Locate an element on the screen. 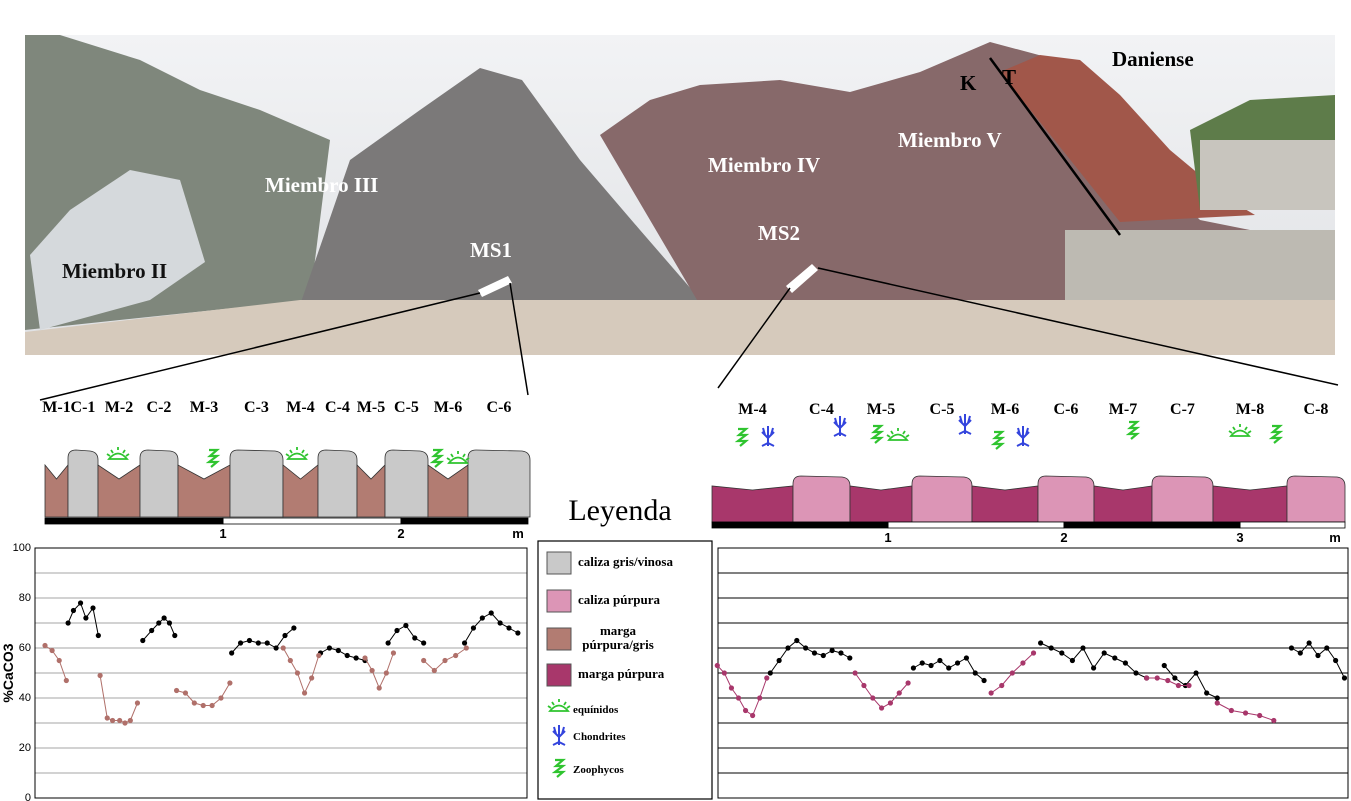  y-tick-label: 60 is located at coordinates (25, 648).